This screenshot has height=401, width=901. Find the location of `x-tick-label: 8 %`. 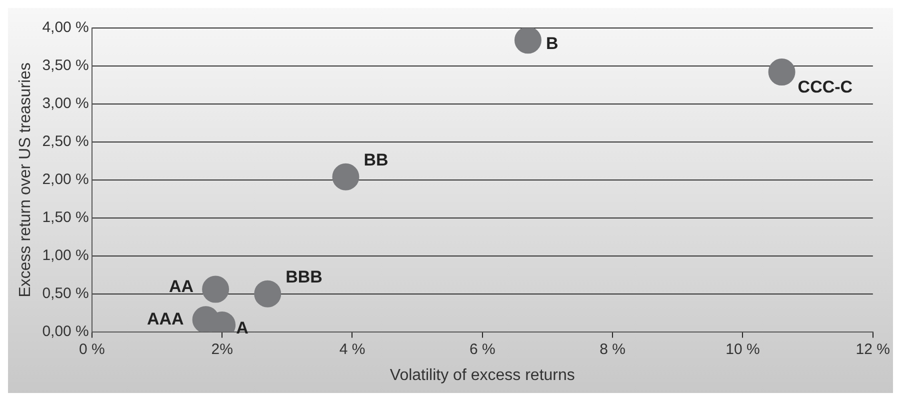

x-tick-label: 8 % is located at coordinates (613, 349).